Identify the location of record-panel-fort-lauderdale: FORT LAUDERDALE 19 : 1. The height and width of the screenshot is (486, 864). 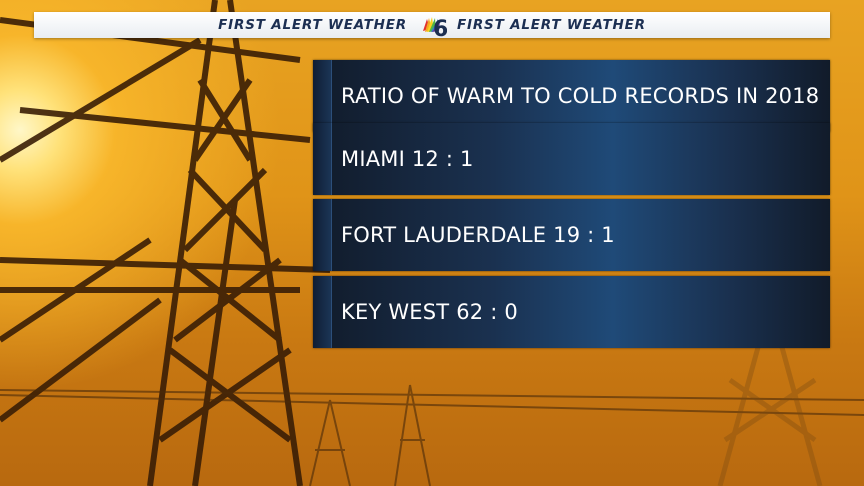
(571, 235).